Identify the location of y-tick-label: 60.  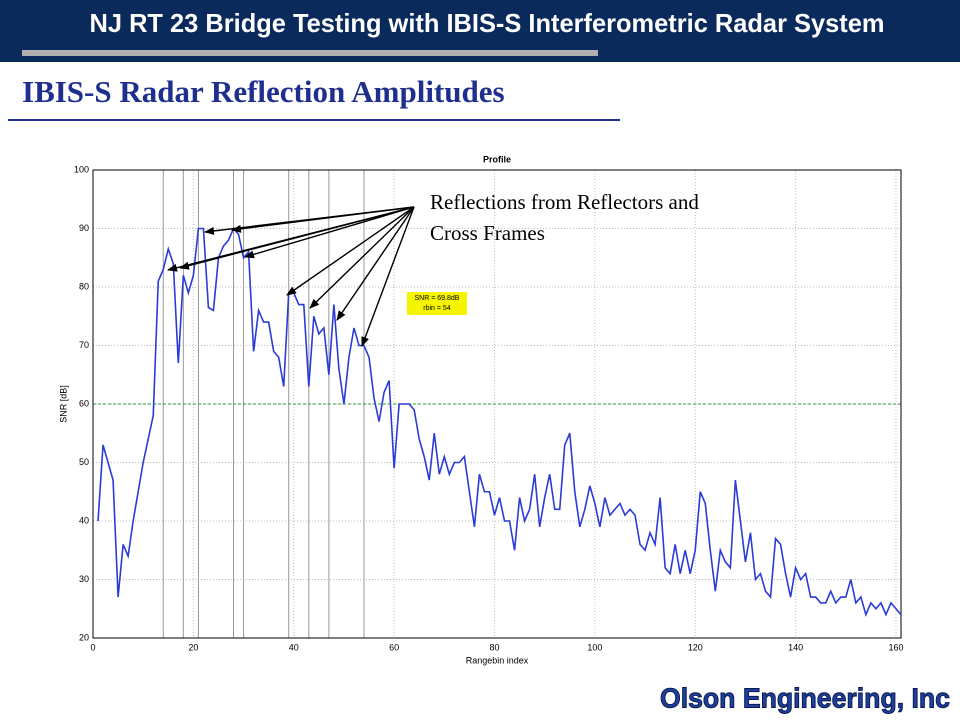
(84, 403).